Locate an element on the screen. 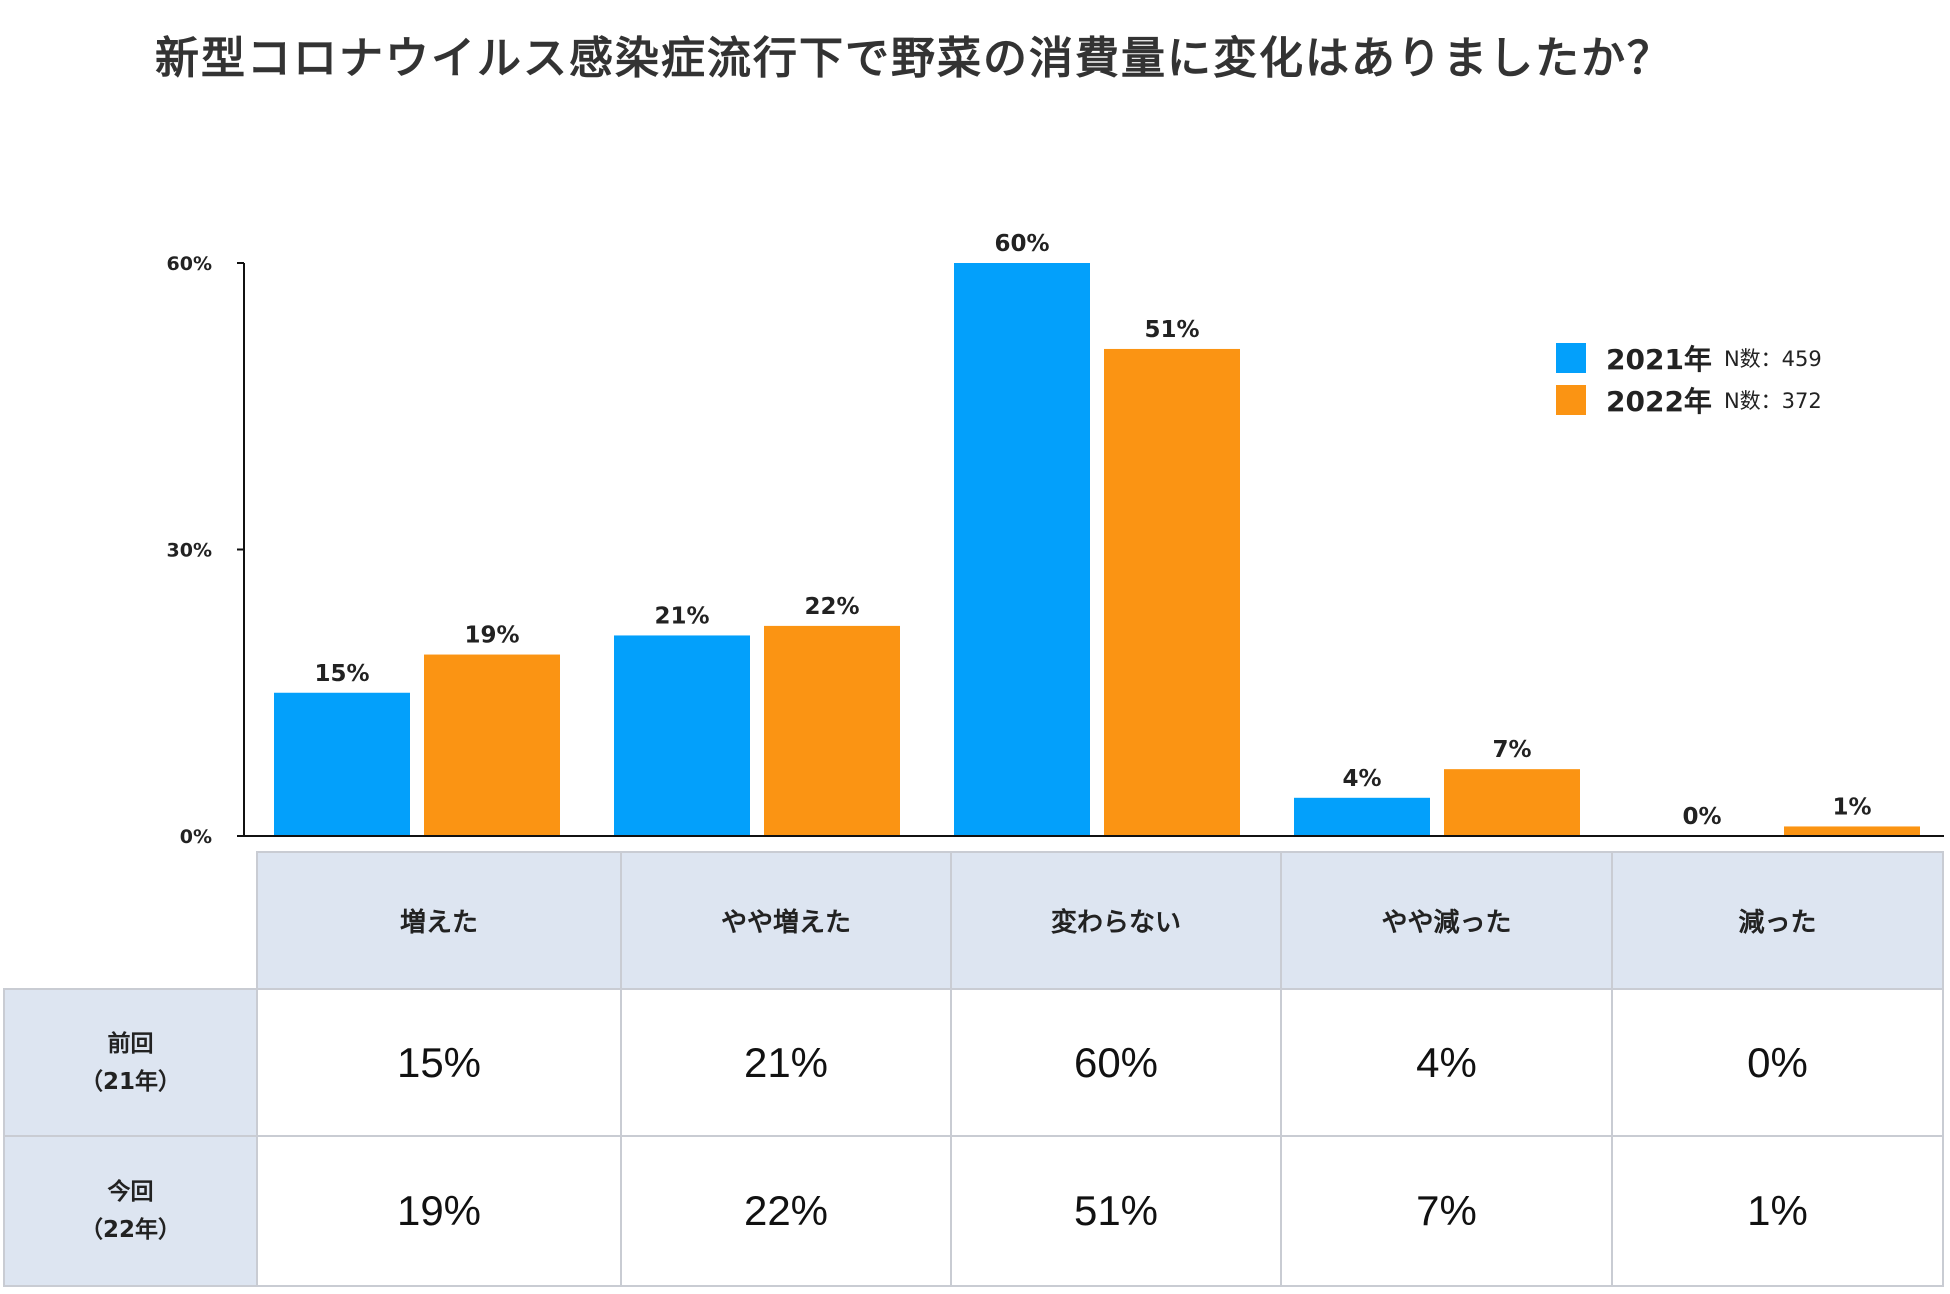 The height and width of the screenshot is (1294, 1950). row-label-line2: （22年） is located at coordinates (130, 1230).